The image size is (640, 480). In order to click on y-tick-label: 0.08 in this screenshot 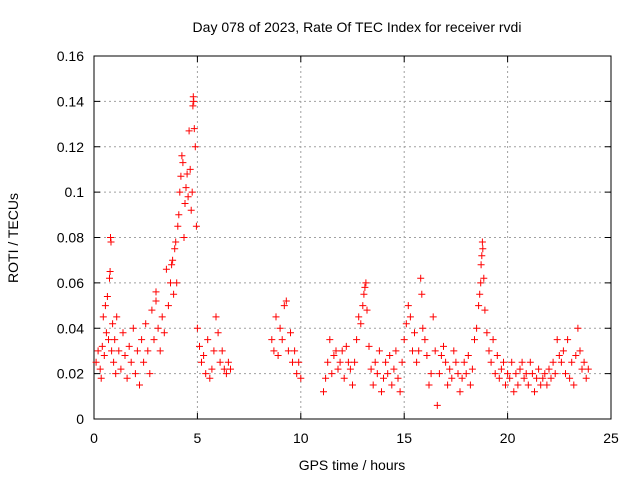, I will do `click(70, 238)`.